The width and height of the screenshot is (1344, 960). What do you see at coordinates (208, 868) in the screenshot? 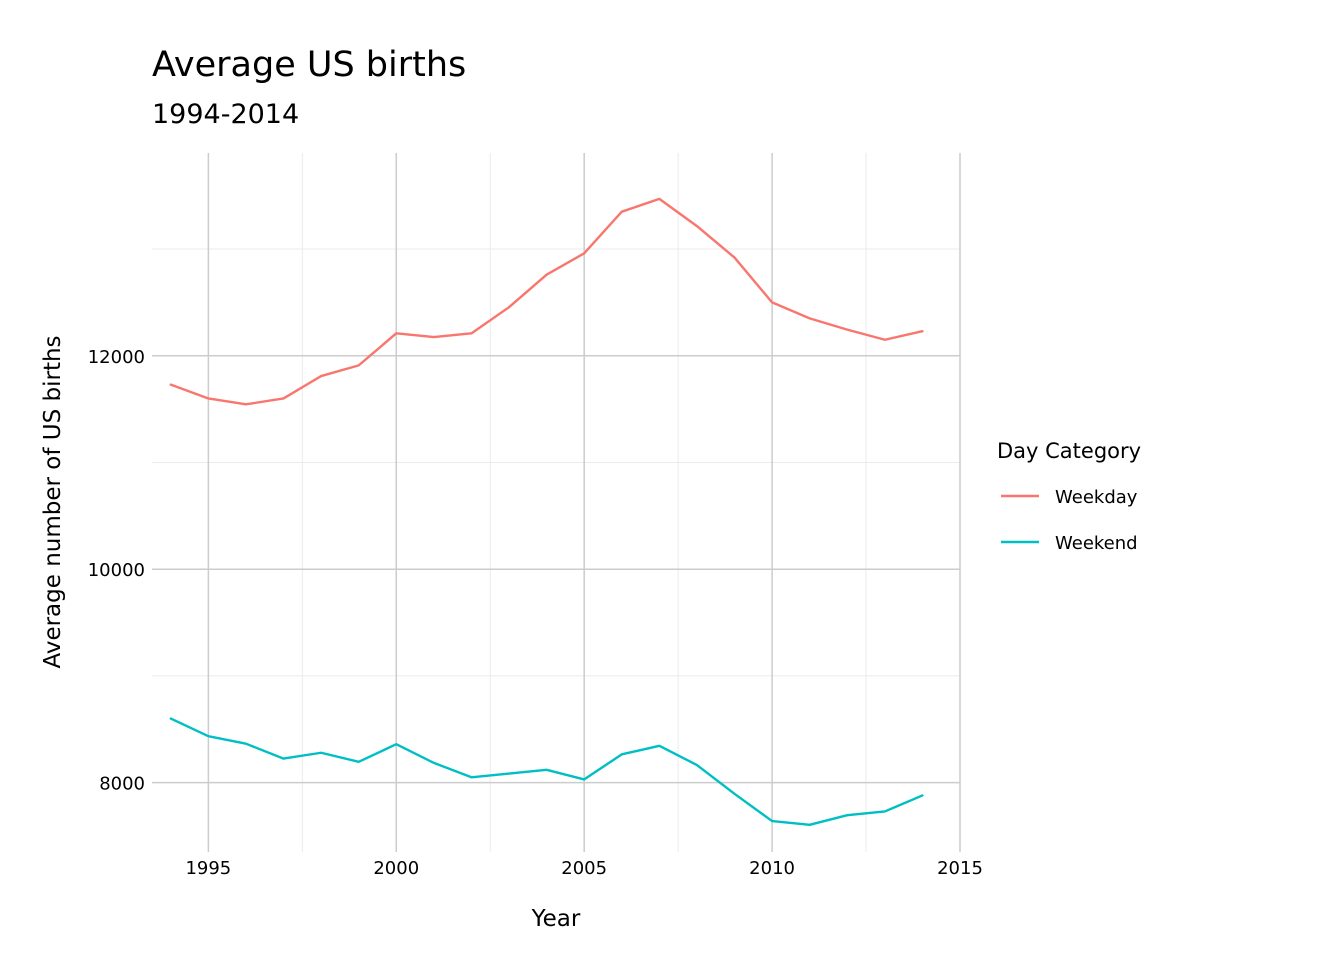
I see `x-tick-label: 1995` at bounding box center [208, 868].